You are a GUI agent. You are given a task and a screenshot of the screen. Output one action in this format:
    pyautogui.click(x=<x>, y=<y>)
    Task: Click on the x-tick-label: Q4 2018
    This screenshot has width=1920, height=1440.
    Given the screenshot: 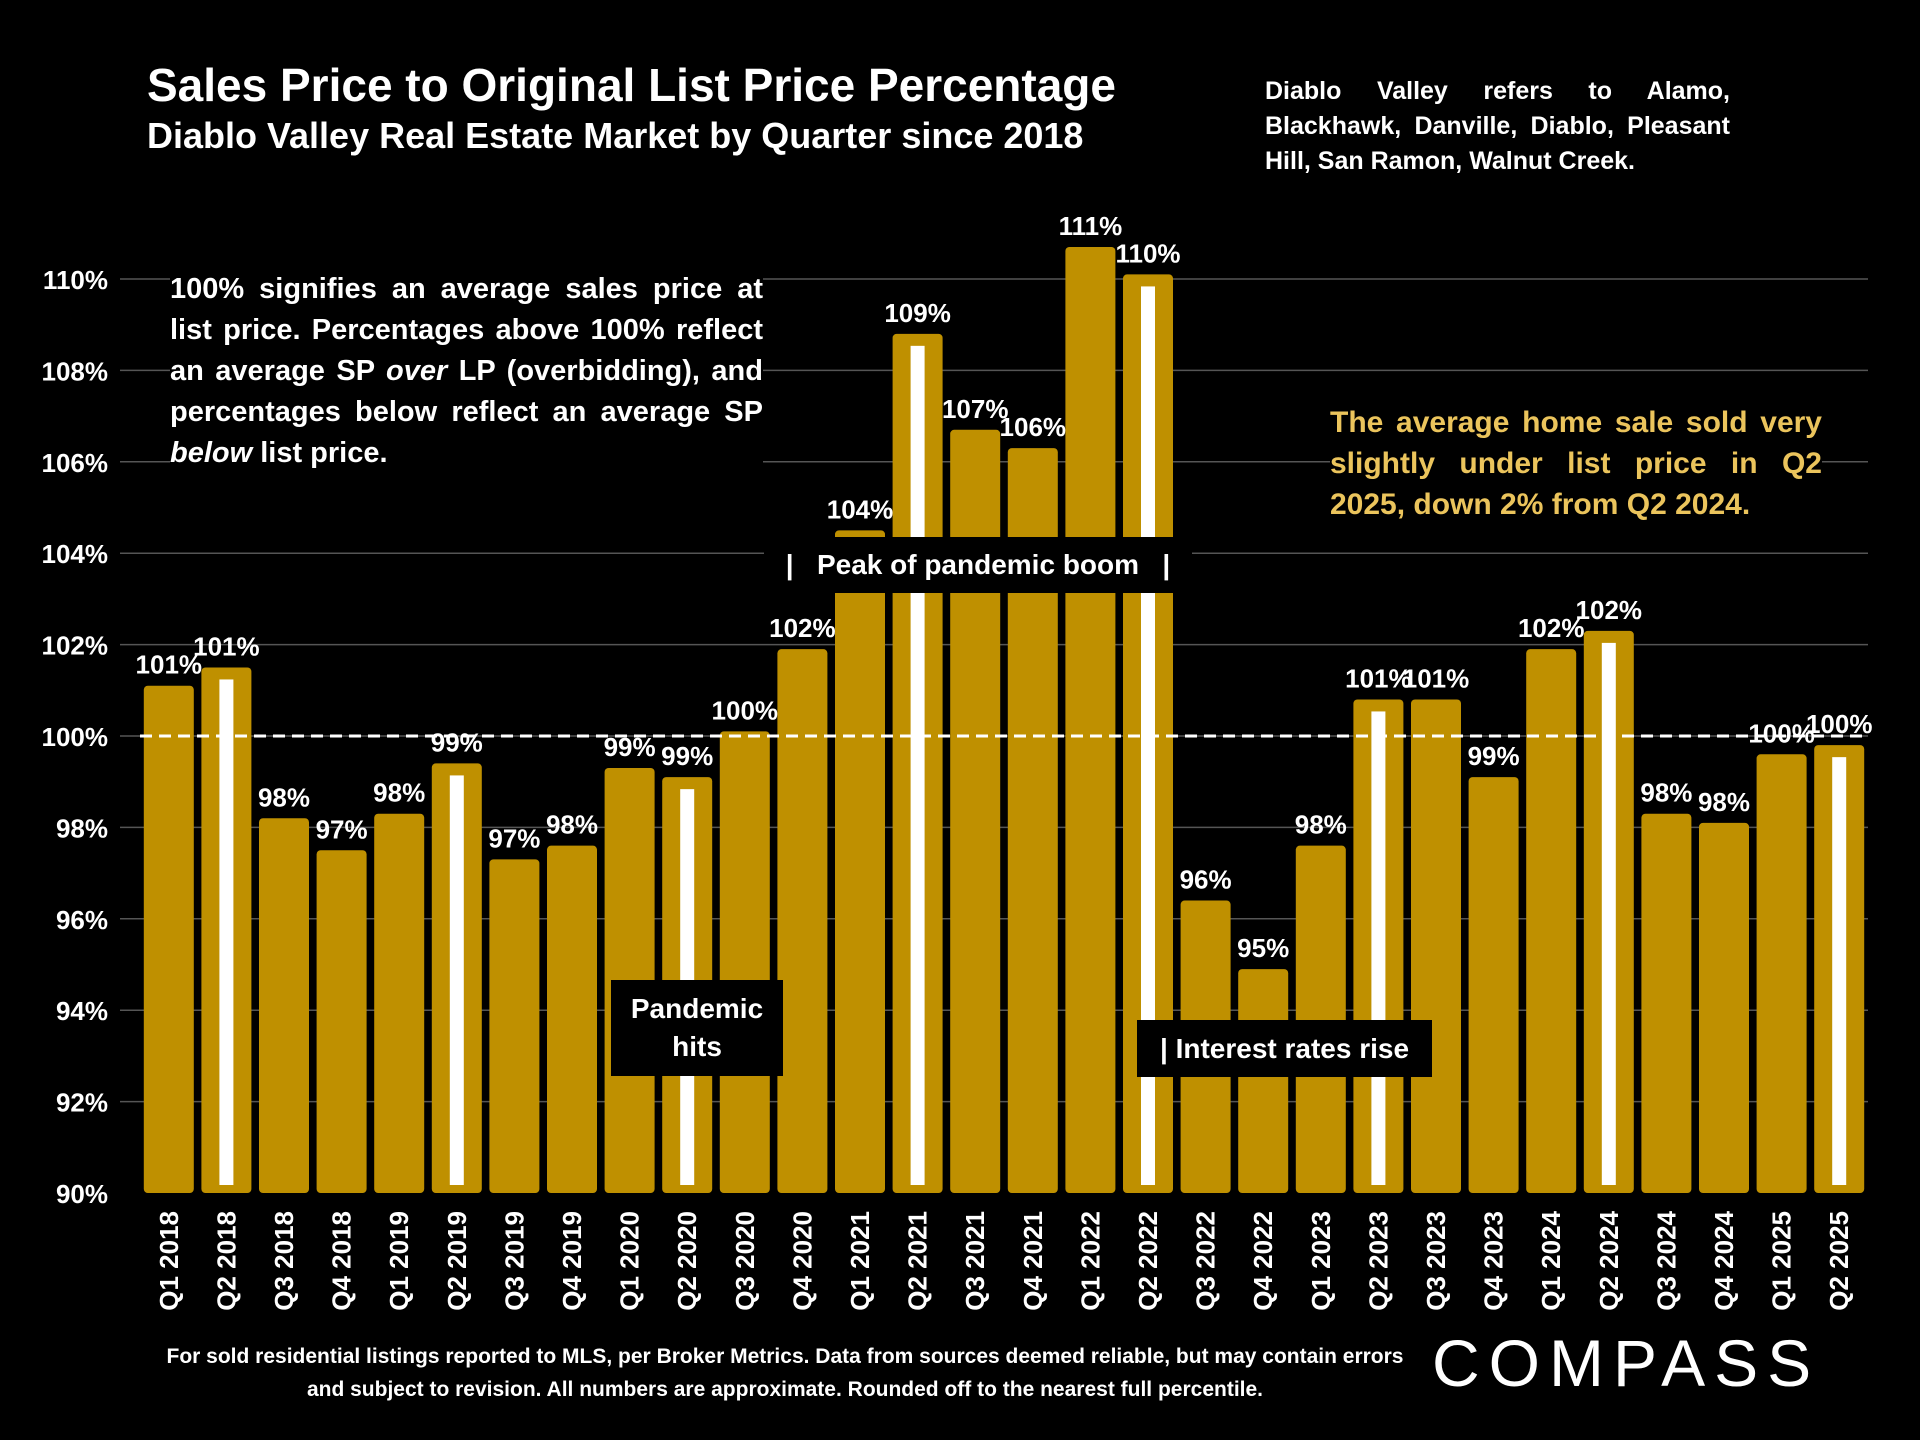 What is the action you would take?
    pyautogui.click(x=342, y=1261)
    